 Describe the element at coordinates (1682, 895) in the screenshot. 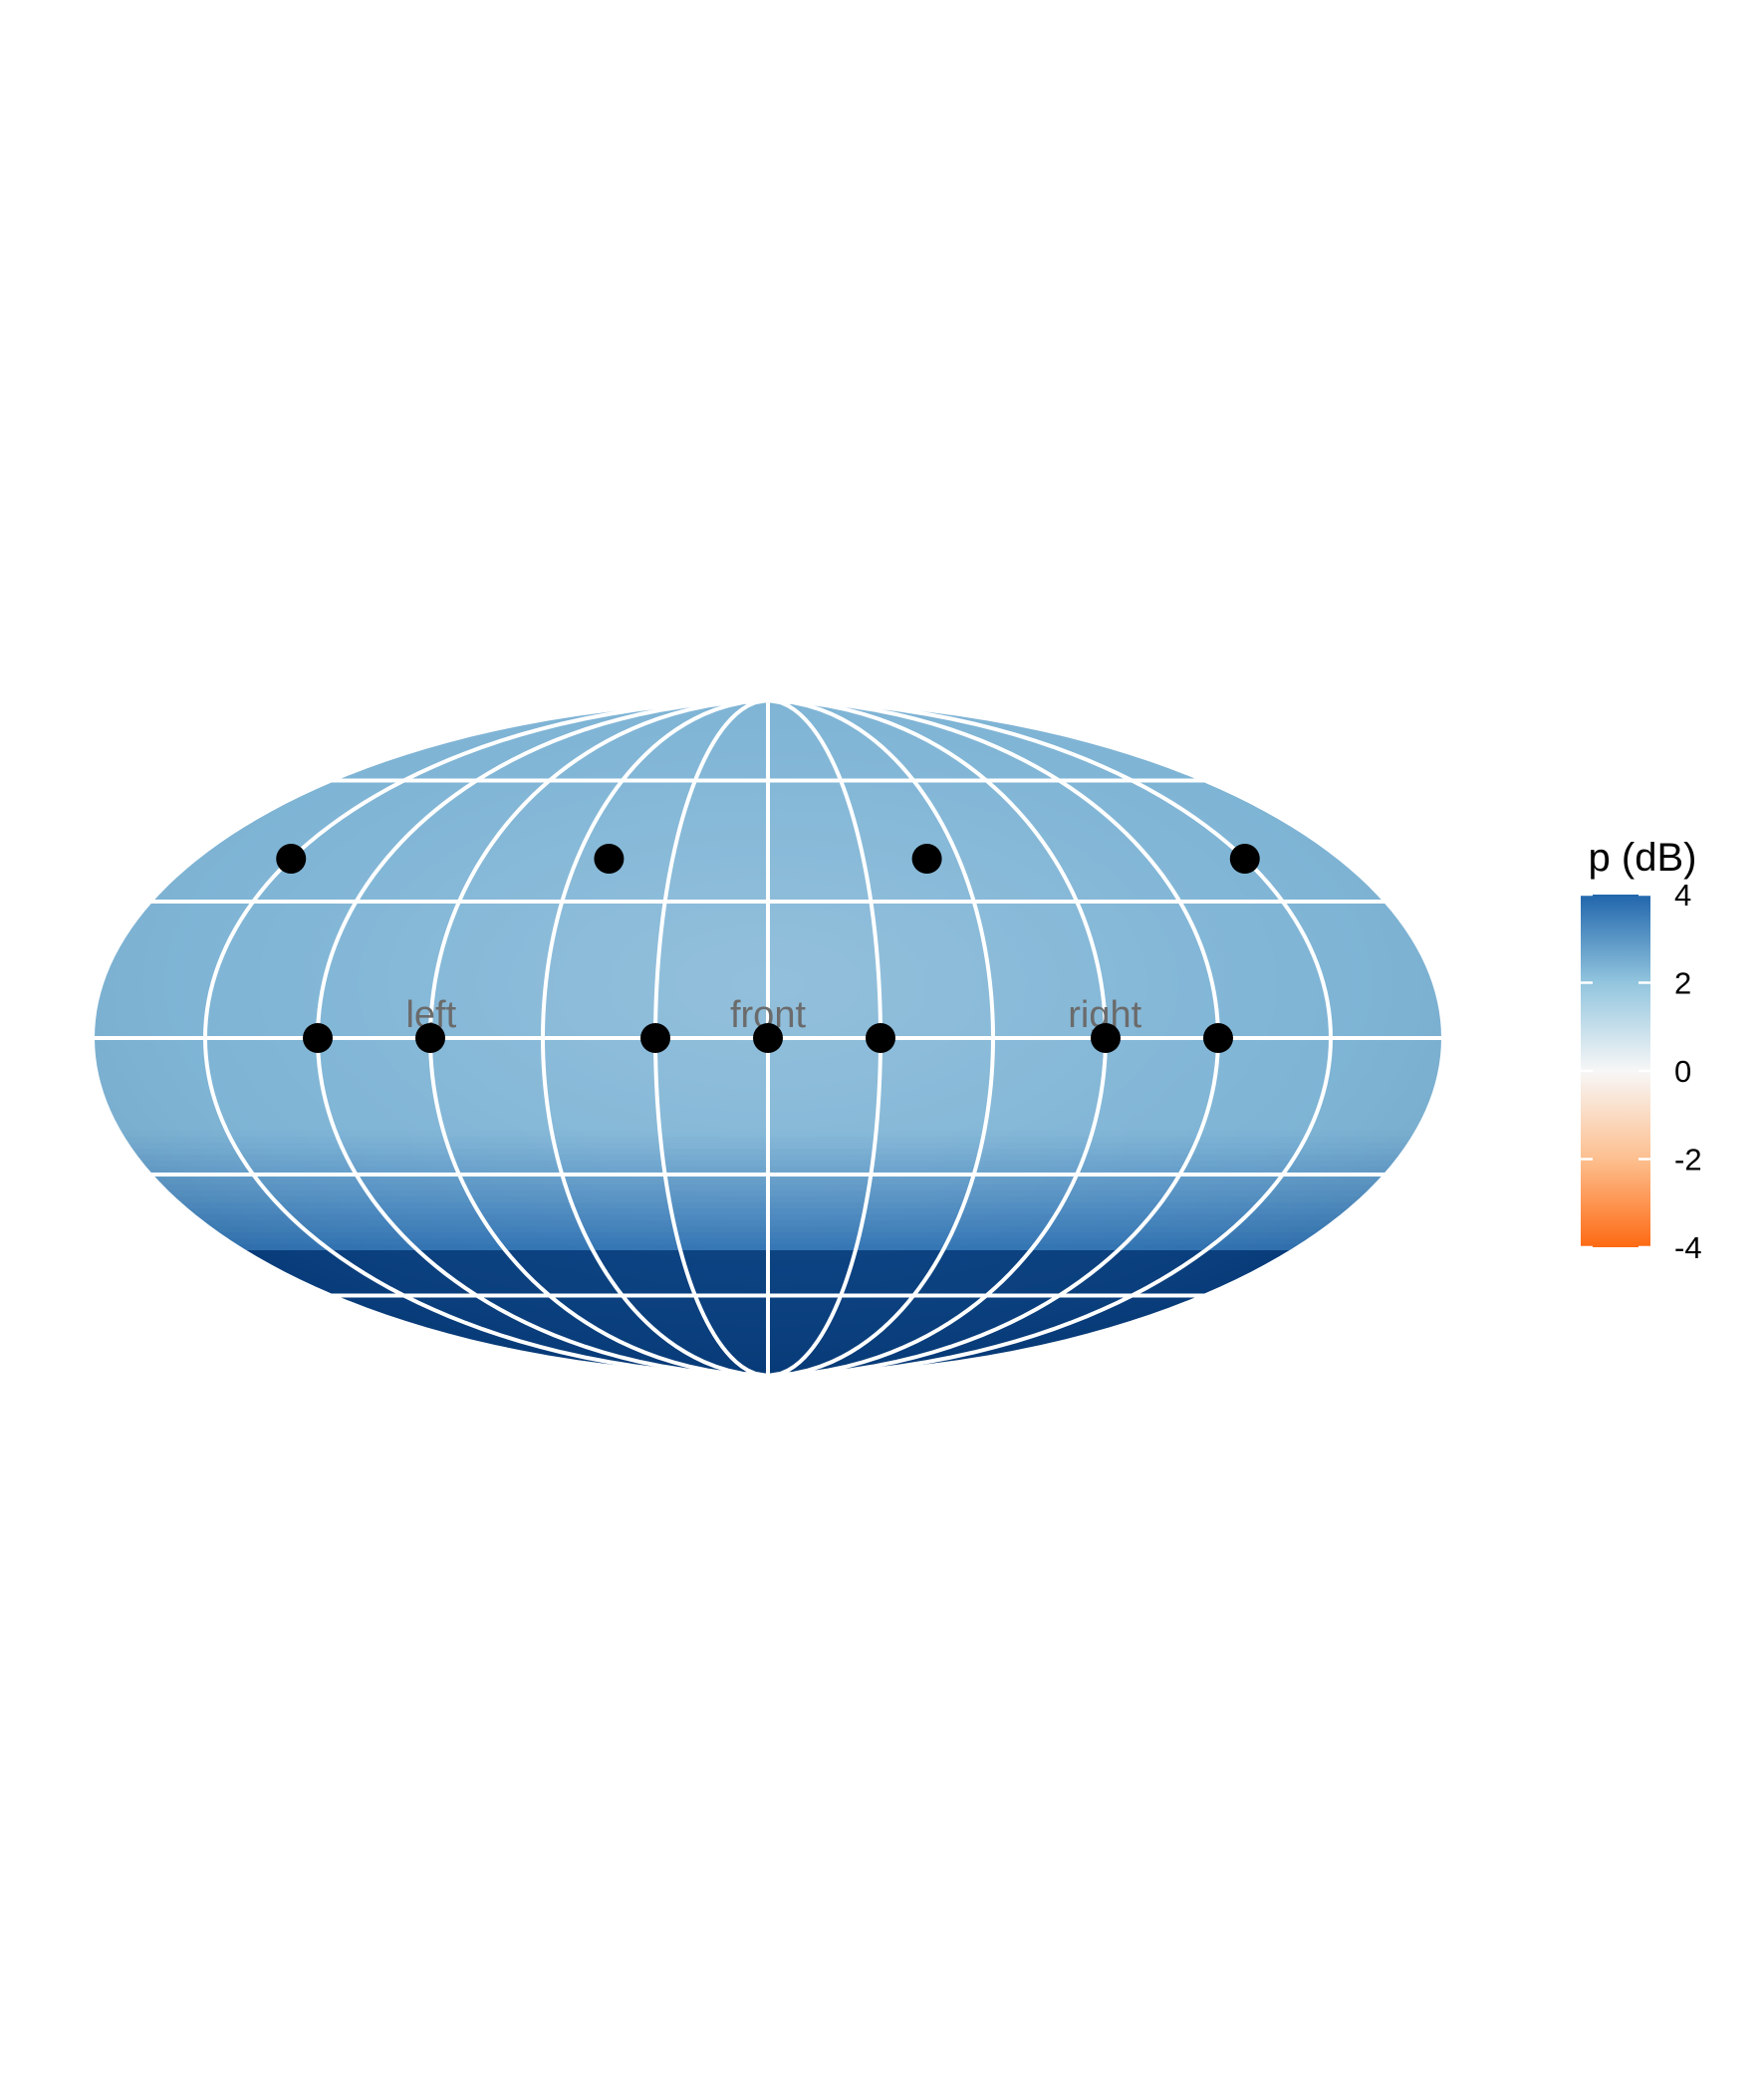

I see `colorbar-tick-label: 4` at that location.